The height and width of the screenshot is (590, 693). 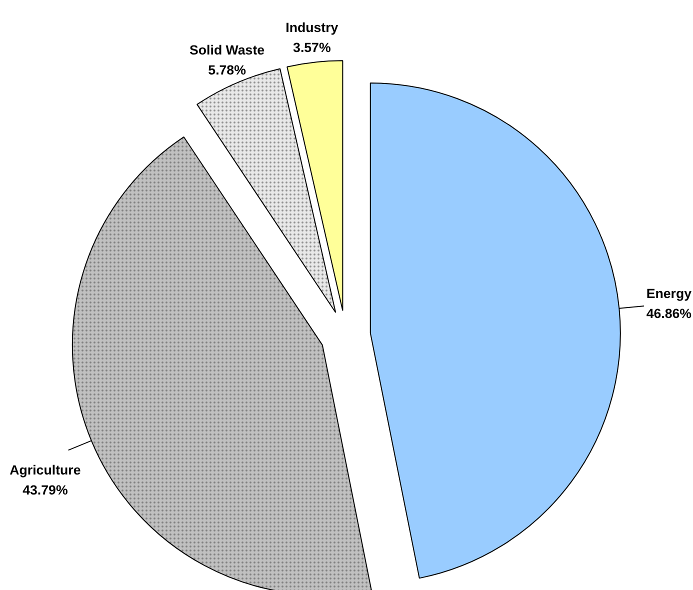 I want to click on data-label: 43.79%, so click(x=45, y=490).